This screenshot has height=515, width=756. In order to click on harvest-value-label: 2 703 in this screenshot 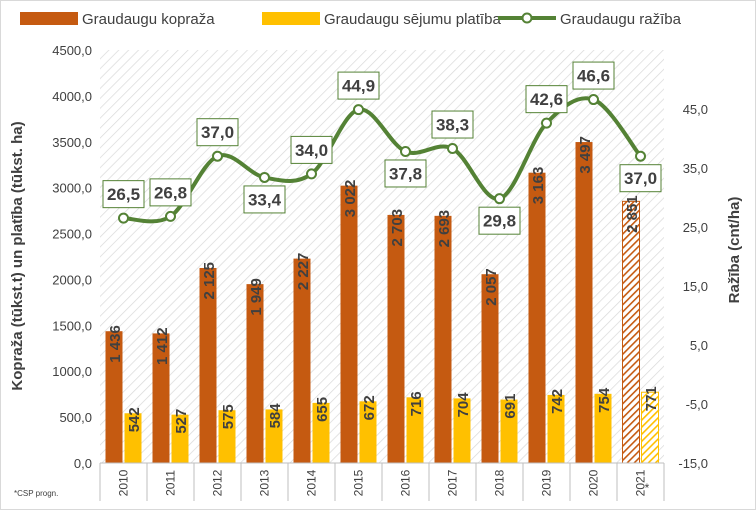, I will do `click(397, 228)`.